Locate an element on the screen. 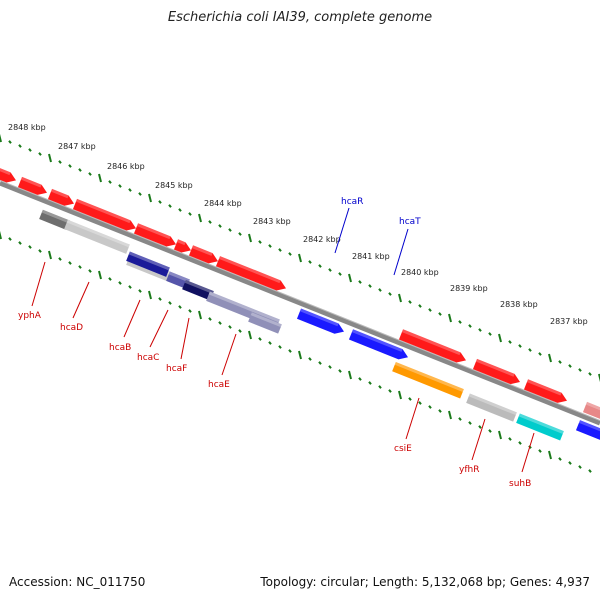 The image size is (600, 604). feature-bar-yphA is located at coordinates (54, 219).